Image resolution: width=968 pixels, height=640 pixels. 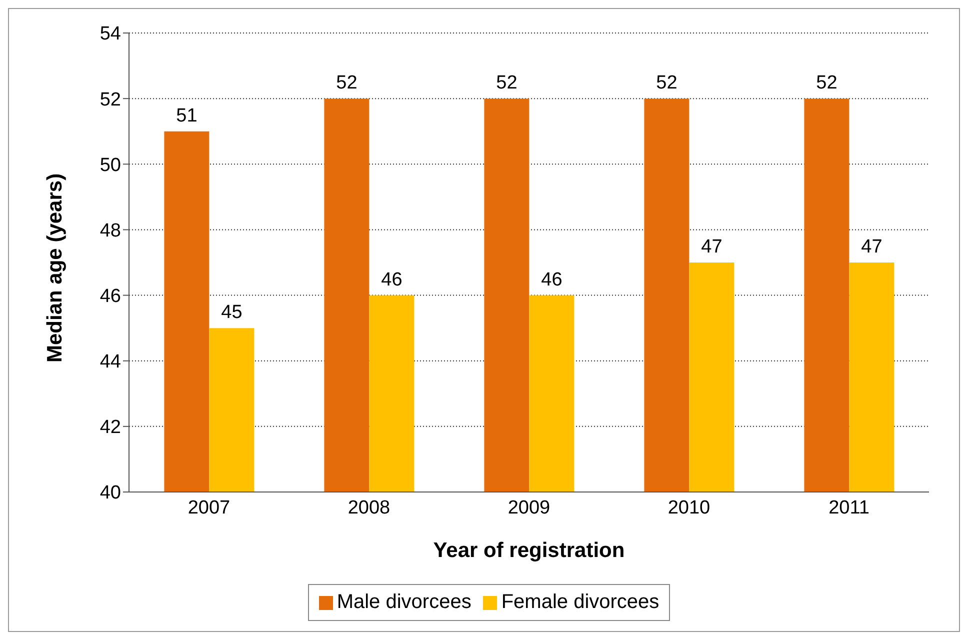 What do you see at coordinates (110, 231) in the screenshot?
I see `y-tick-label: 48` at bounding box center [110, 231].